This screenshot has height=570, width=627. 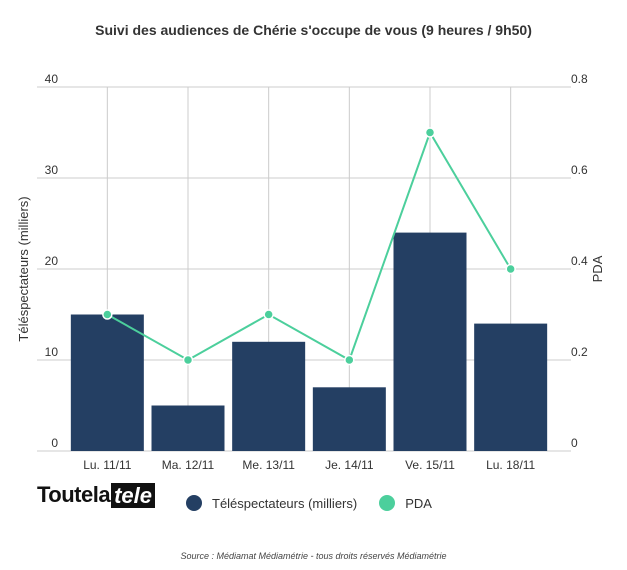 What do you see at coordinates (430, 465) in the screenshot?
I see `x-tick-label: Ve. 15/11` at bounding box center [430, 465].